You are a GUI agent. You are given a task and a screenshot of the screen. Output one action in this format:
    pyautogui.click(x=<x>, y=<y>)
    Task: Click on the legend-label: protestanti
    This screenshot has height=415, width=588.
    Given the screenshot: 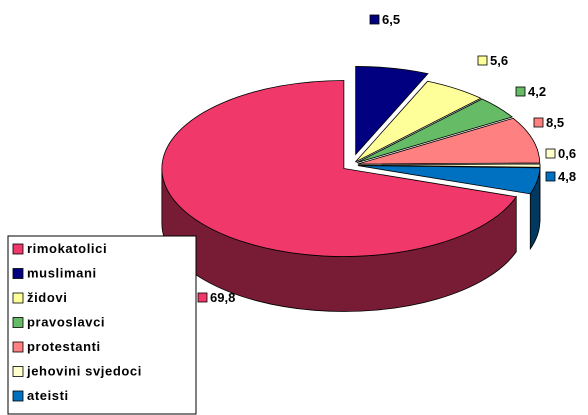 What is the action you would take?
    pyautogui.click(x=64, y=346)
    